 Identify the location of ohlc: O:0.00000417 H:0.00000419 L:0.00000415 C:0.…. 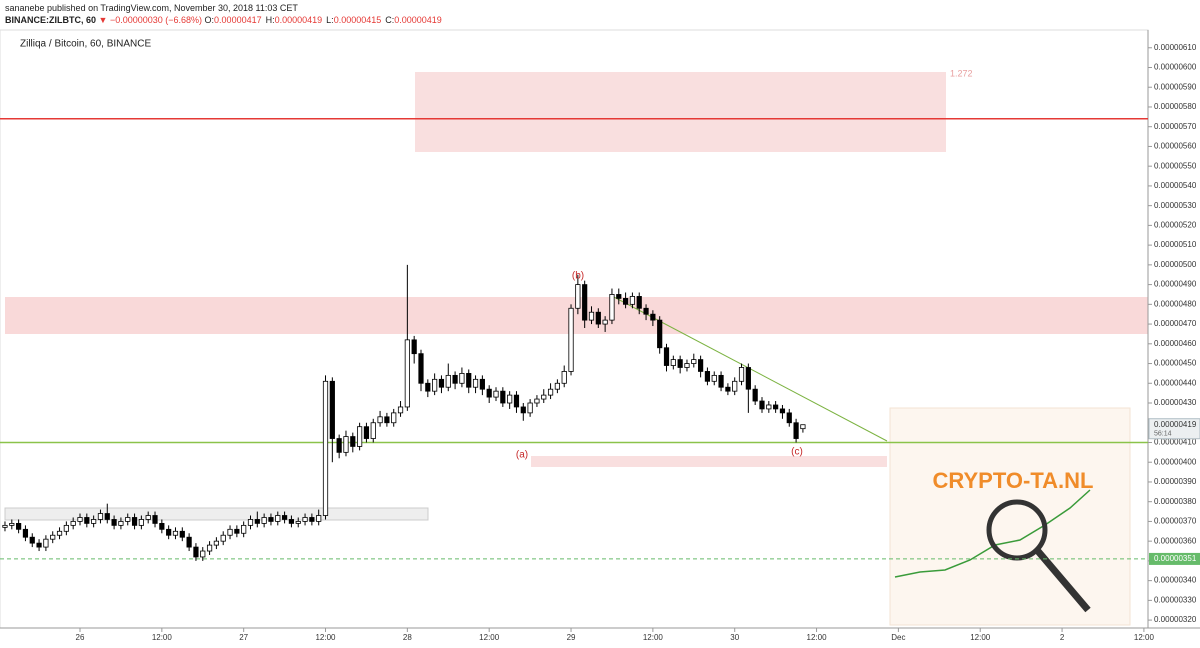
(325, 20).